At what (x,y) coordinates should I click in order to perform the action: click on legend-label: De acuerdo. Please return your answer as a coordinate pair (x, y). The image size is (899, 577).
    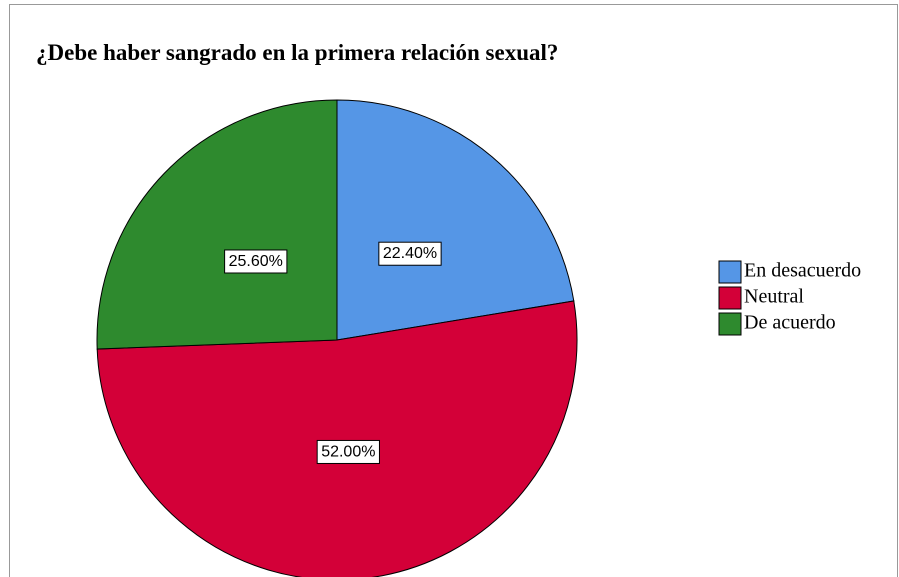
    Looking at the image, I should click on (790, 323).